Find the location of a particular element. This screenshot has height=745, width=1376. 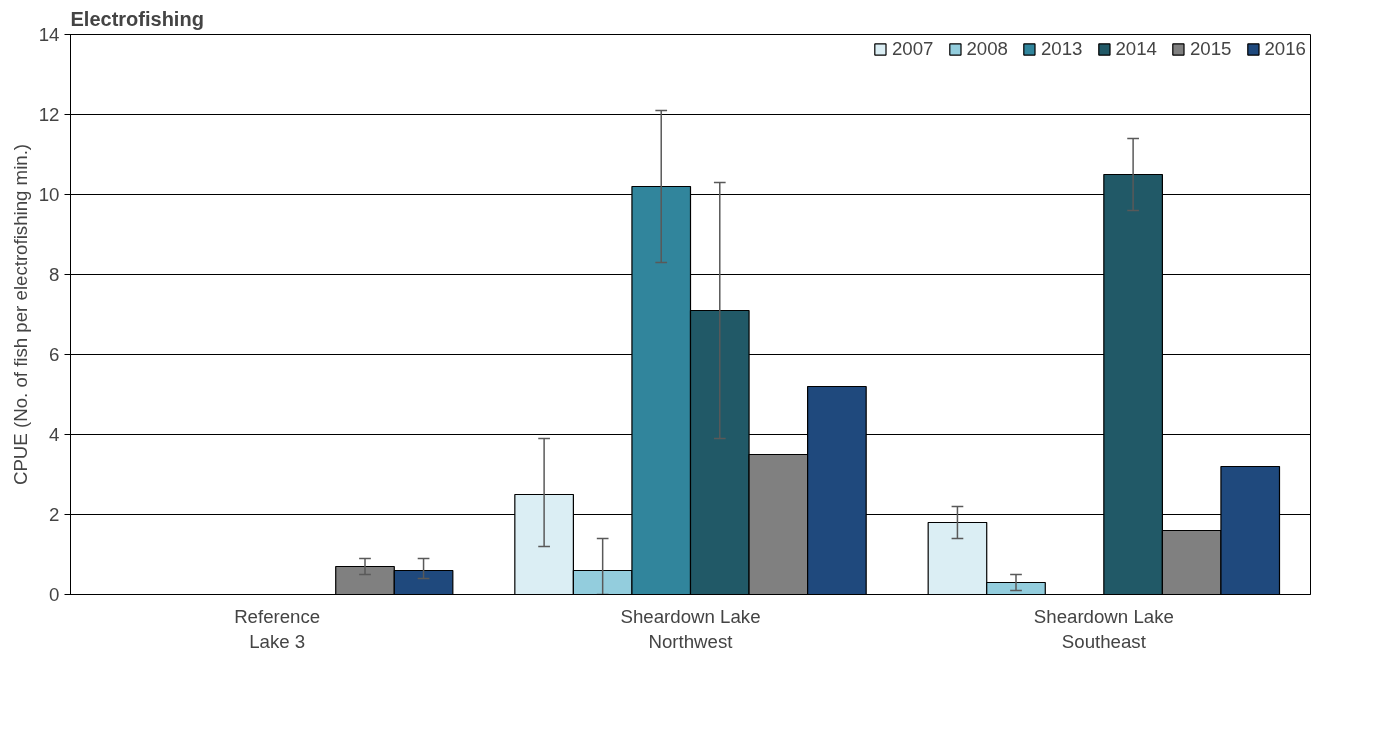

legend-label: 2007 is located at coordinates (912, 49).